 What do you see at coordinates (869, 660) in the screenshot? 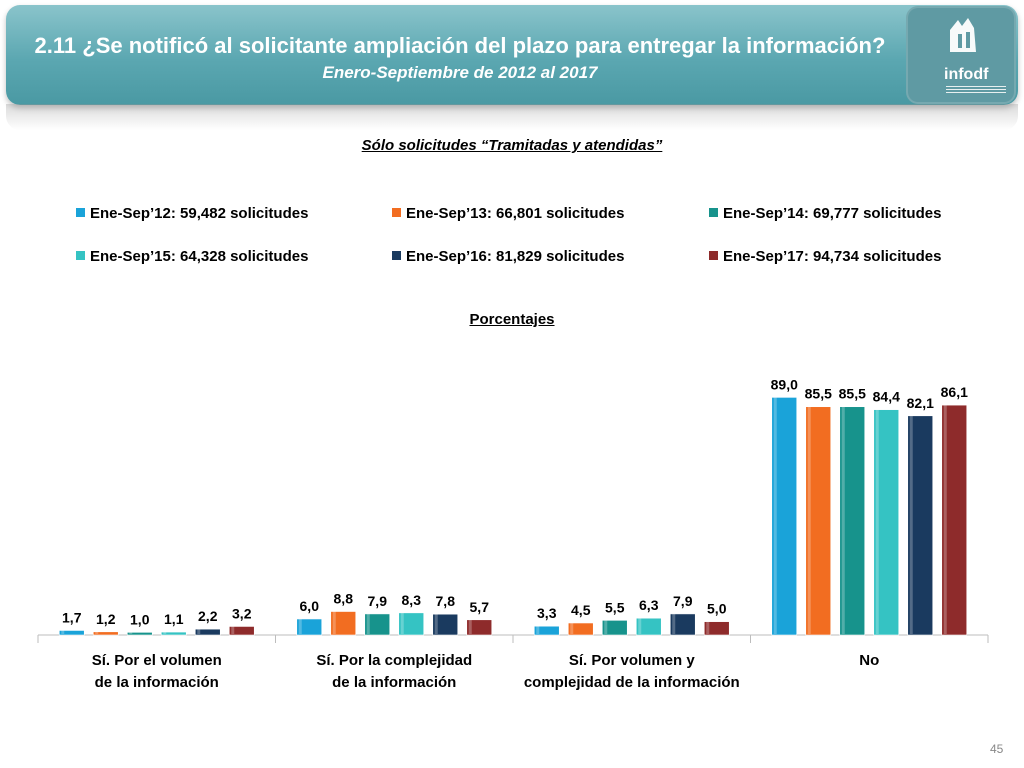
I see `category-label: No` at bounding box center [869, 660].